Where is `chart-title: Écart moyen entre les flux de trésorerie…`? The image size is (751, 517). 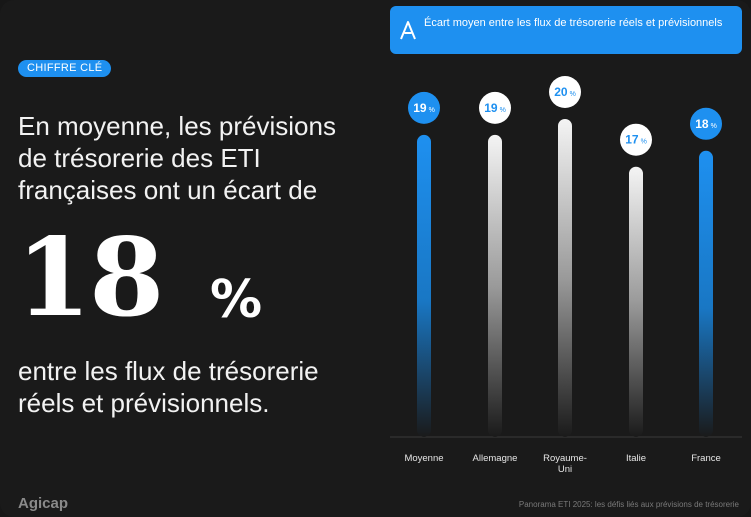 chart-title: Écart moyen entre les flux de trésorerie… is located at coordinates (573, 23).